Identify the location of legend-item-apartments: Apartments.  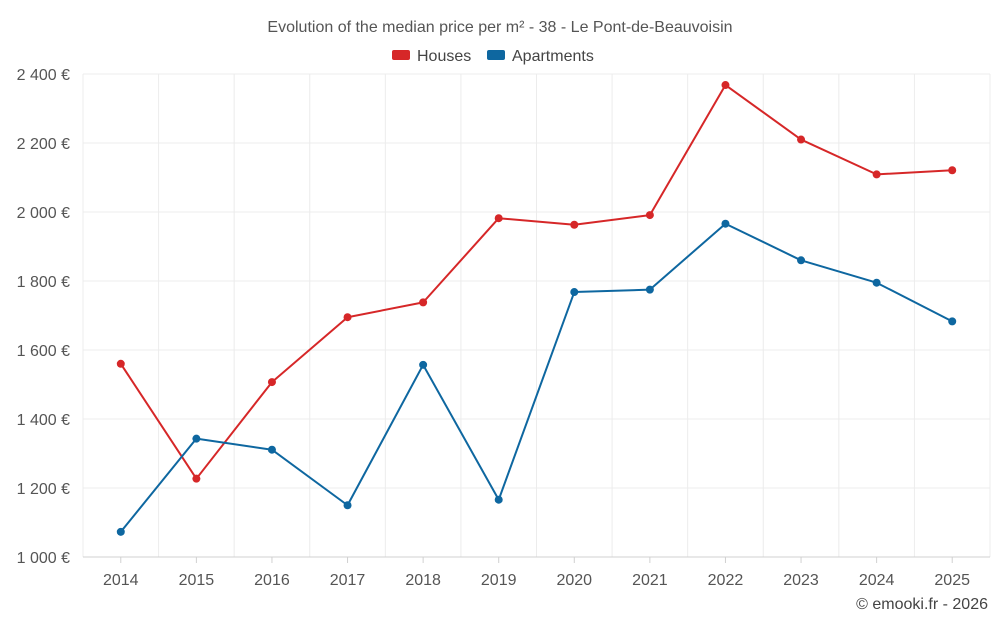
(540, 56).